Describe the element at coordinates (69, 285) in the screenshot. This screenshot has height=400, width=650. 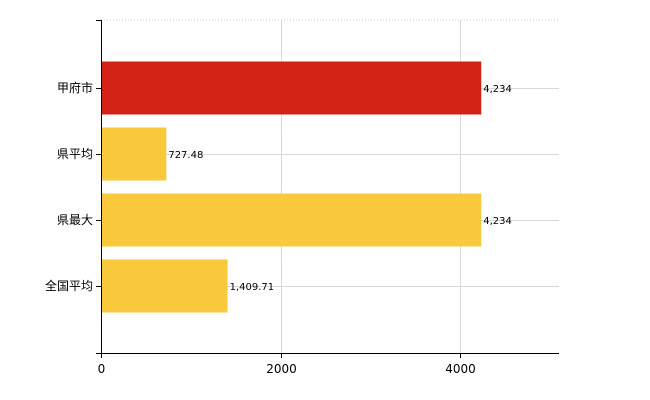
I see `category-label: 全国平均` at that location.